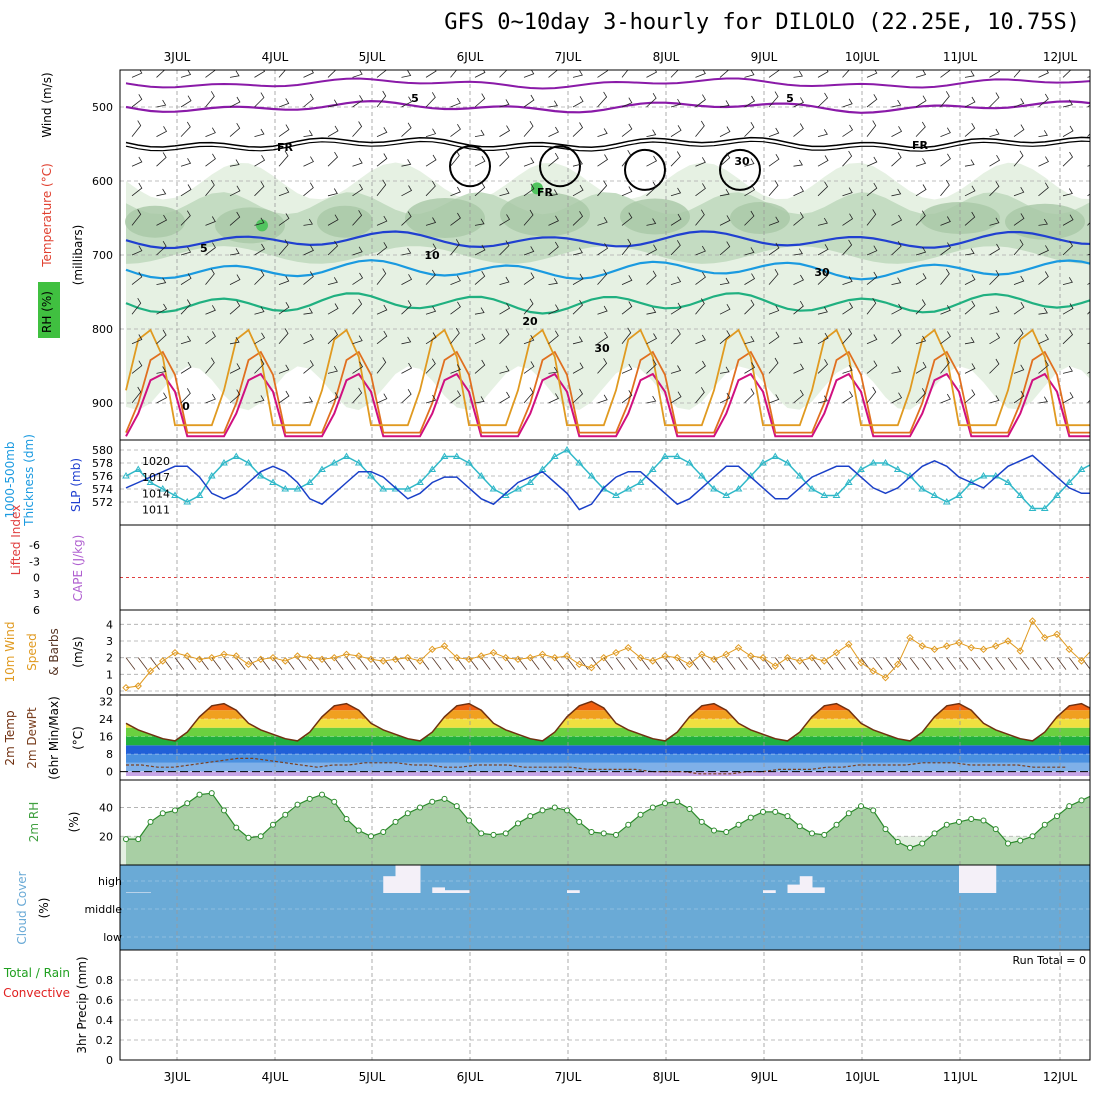 This screenshot has height=1100, width=1100. What do you see at coordinates (110, 881) in the screenshot?
I see `cloud-level-label: high` at bounding box center [110, 881].